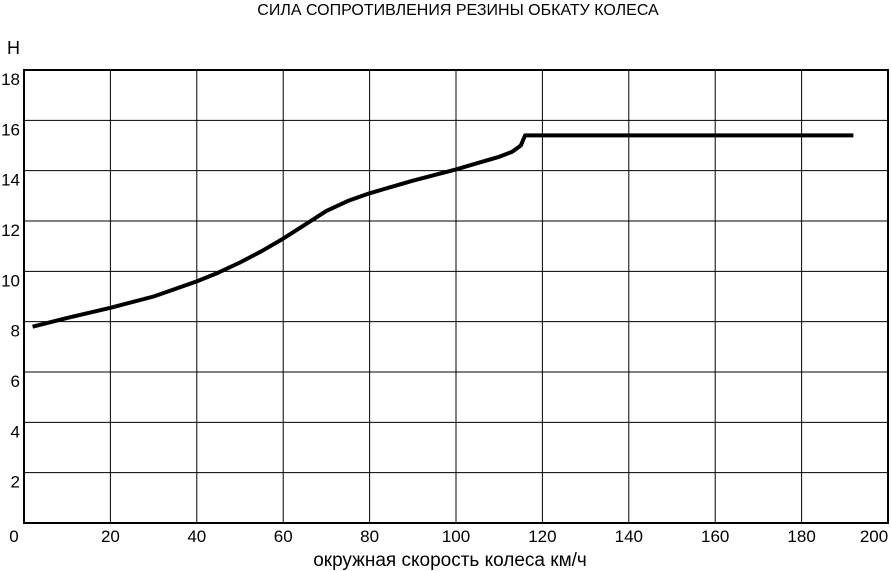 This screenshot has width=891, height=571. What do you see at coordinates (15, 482) in the screenshot?
I see `y-tick-label: 2` at bounding box center [15, 482].